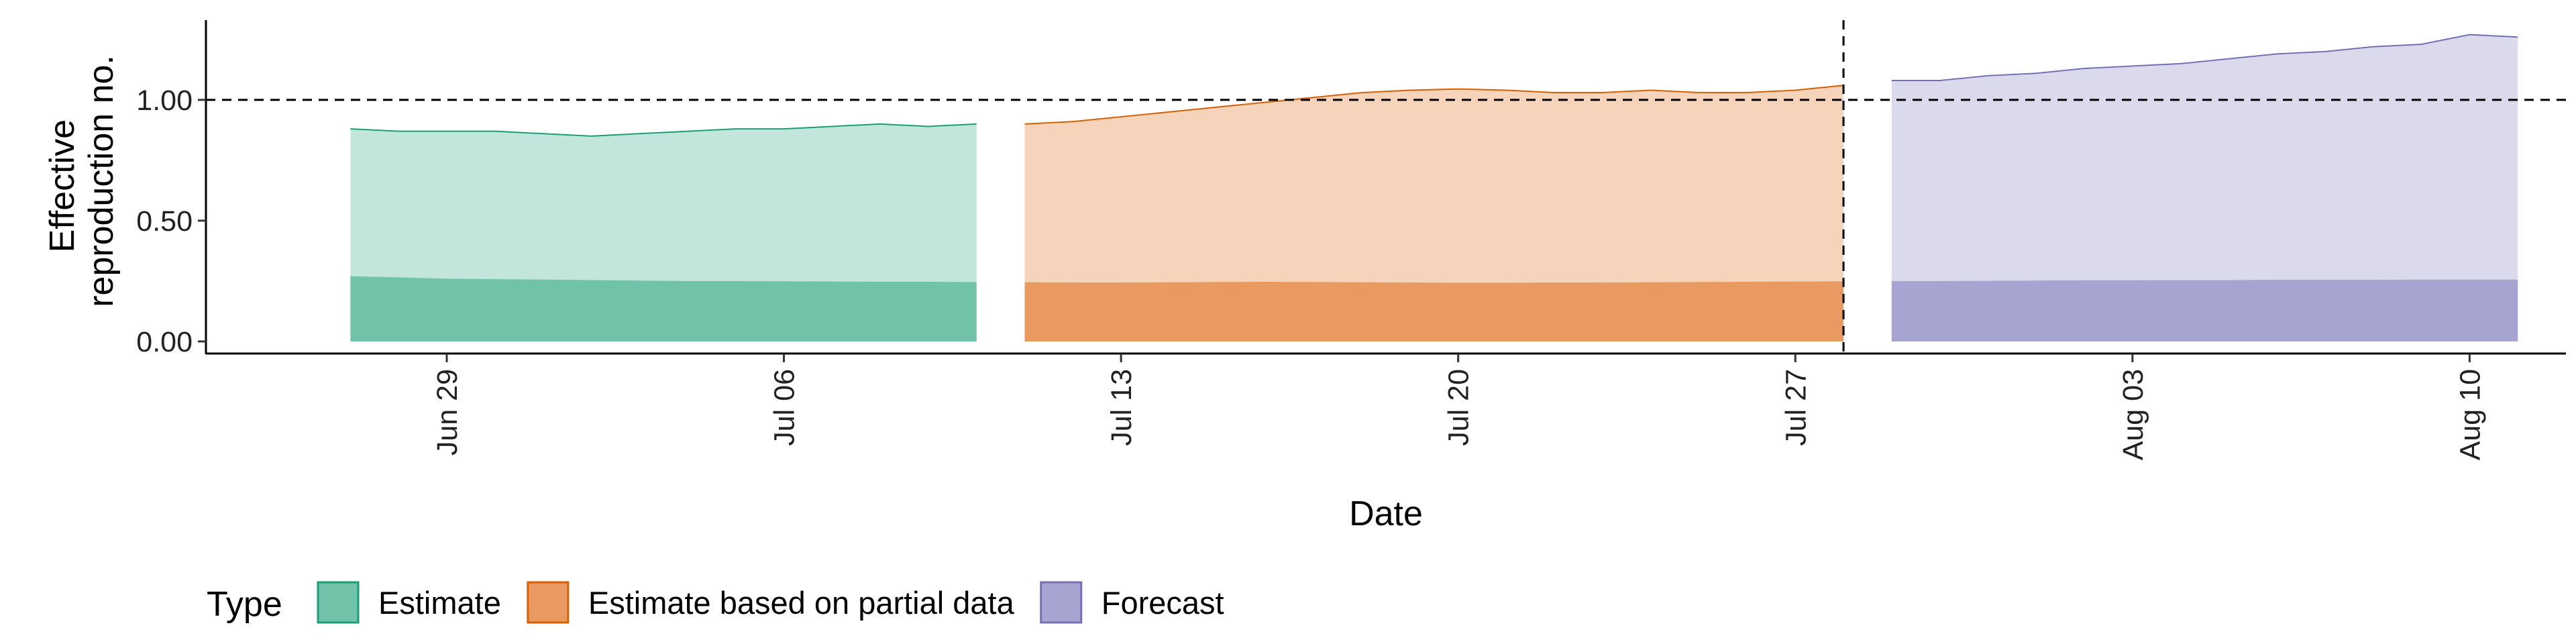 This screenshot has width=2576, height=644. Describe the element at coordinates (785, 407) in the screenshot. I see `x-tick-label: Jul 06` at that location.